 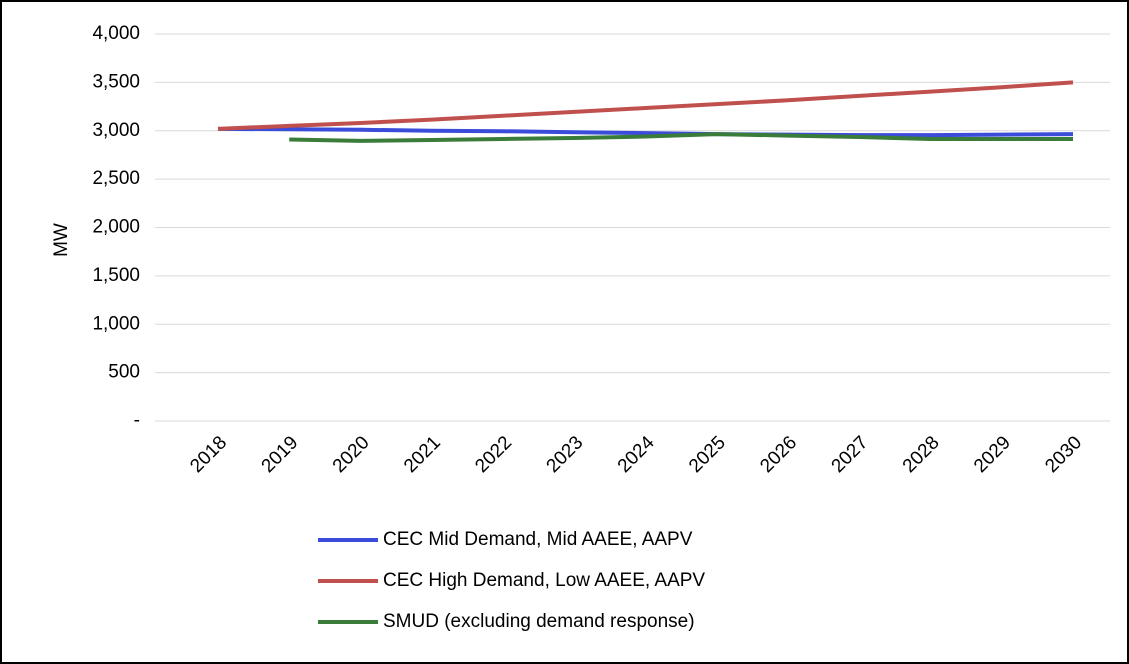 What do you see at coordinates (61, 240) in the screenshot?
I see `y-axis-label: MW` at bounding box center [61, 240].